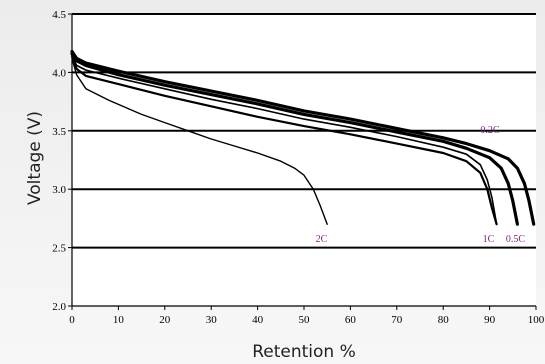 Image resolution: width=545 pixels, height=364 pixels. I want to click on x-tick-label: 90, so click(490, 320).